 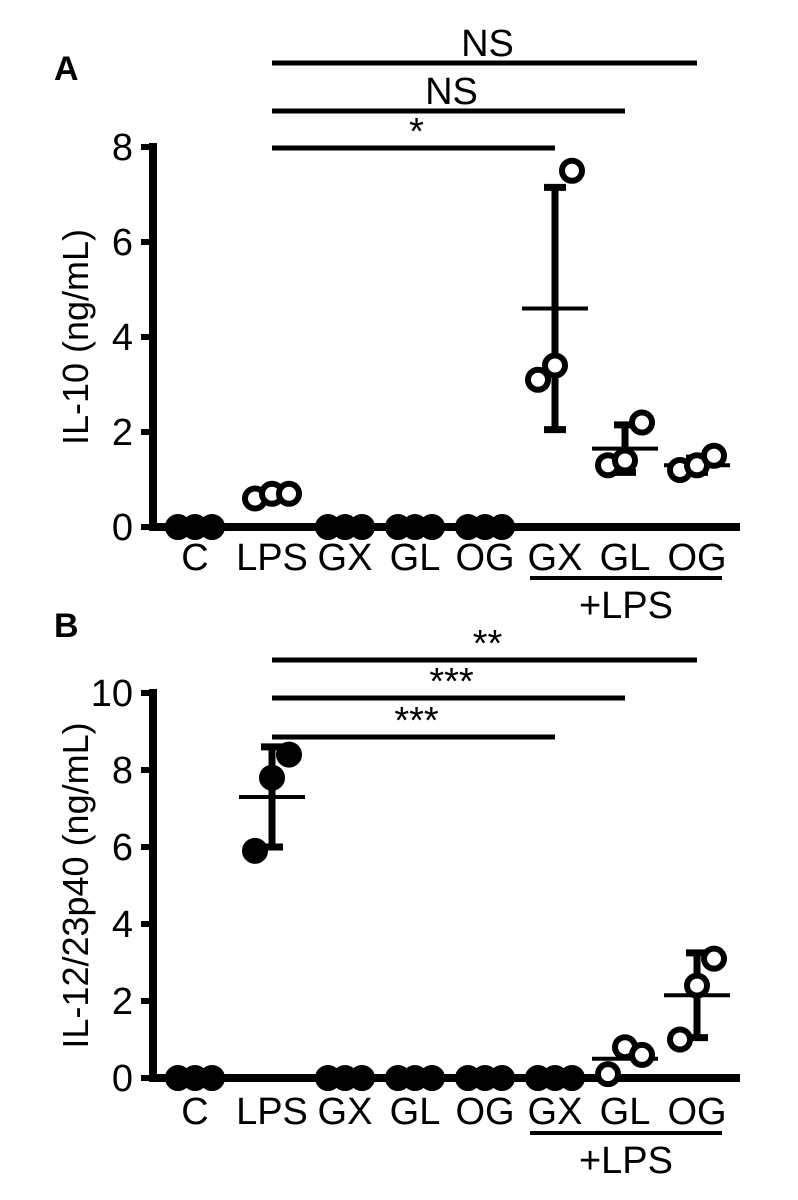 I want to click on y-axis-label: IL-12/23p40 (ng/mL), so click(x=75, y=885).